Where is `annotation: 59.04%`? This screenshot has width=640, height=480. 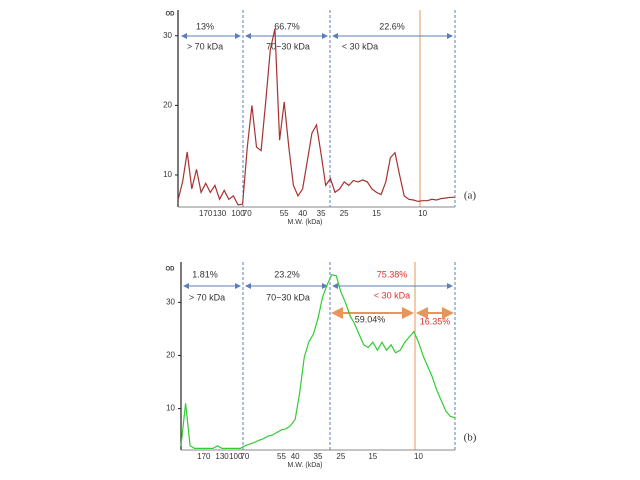 annotation: 59.04% is located at coordinates (370, 319).